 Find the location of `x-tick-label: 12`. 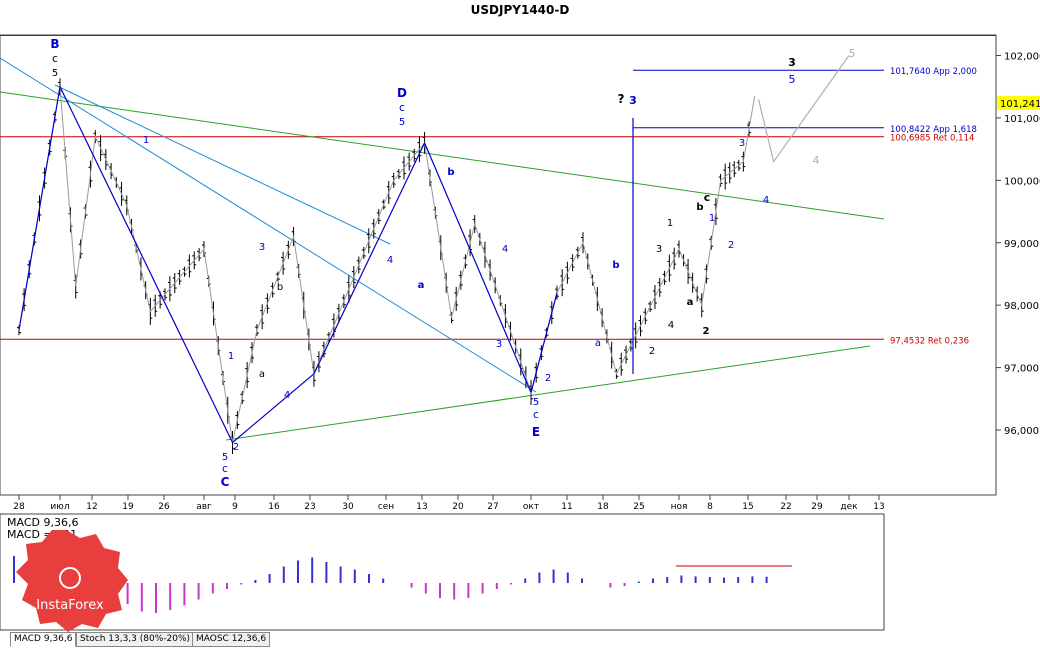

x-tick-label: 12 is located at coordinates (91, 507).